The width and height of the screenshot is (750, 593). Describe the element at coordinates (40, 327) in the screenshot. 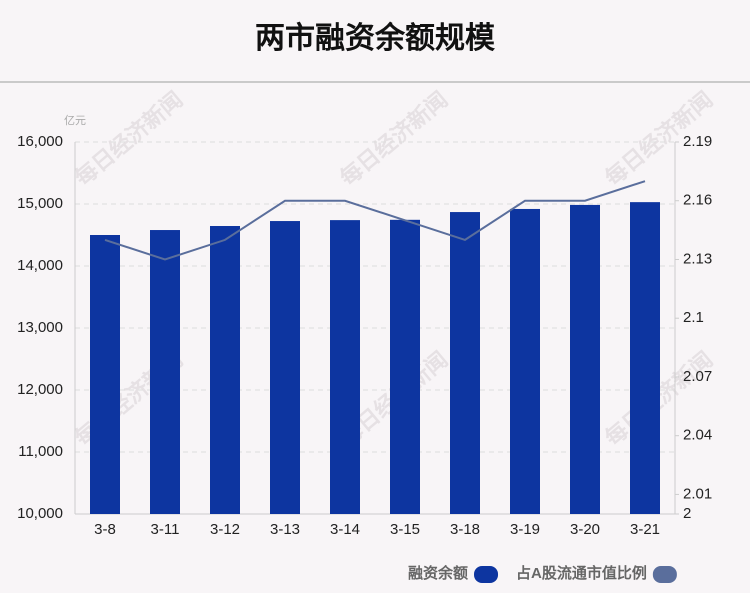

I see `y-tick-label: 13,000` at that location.